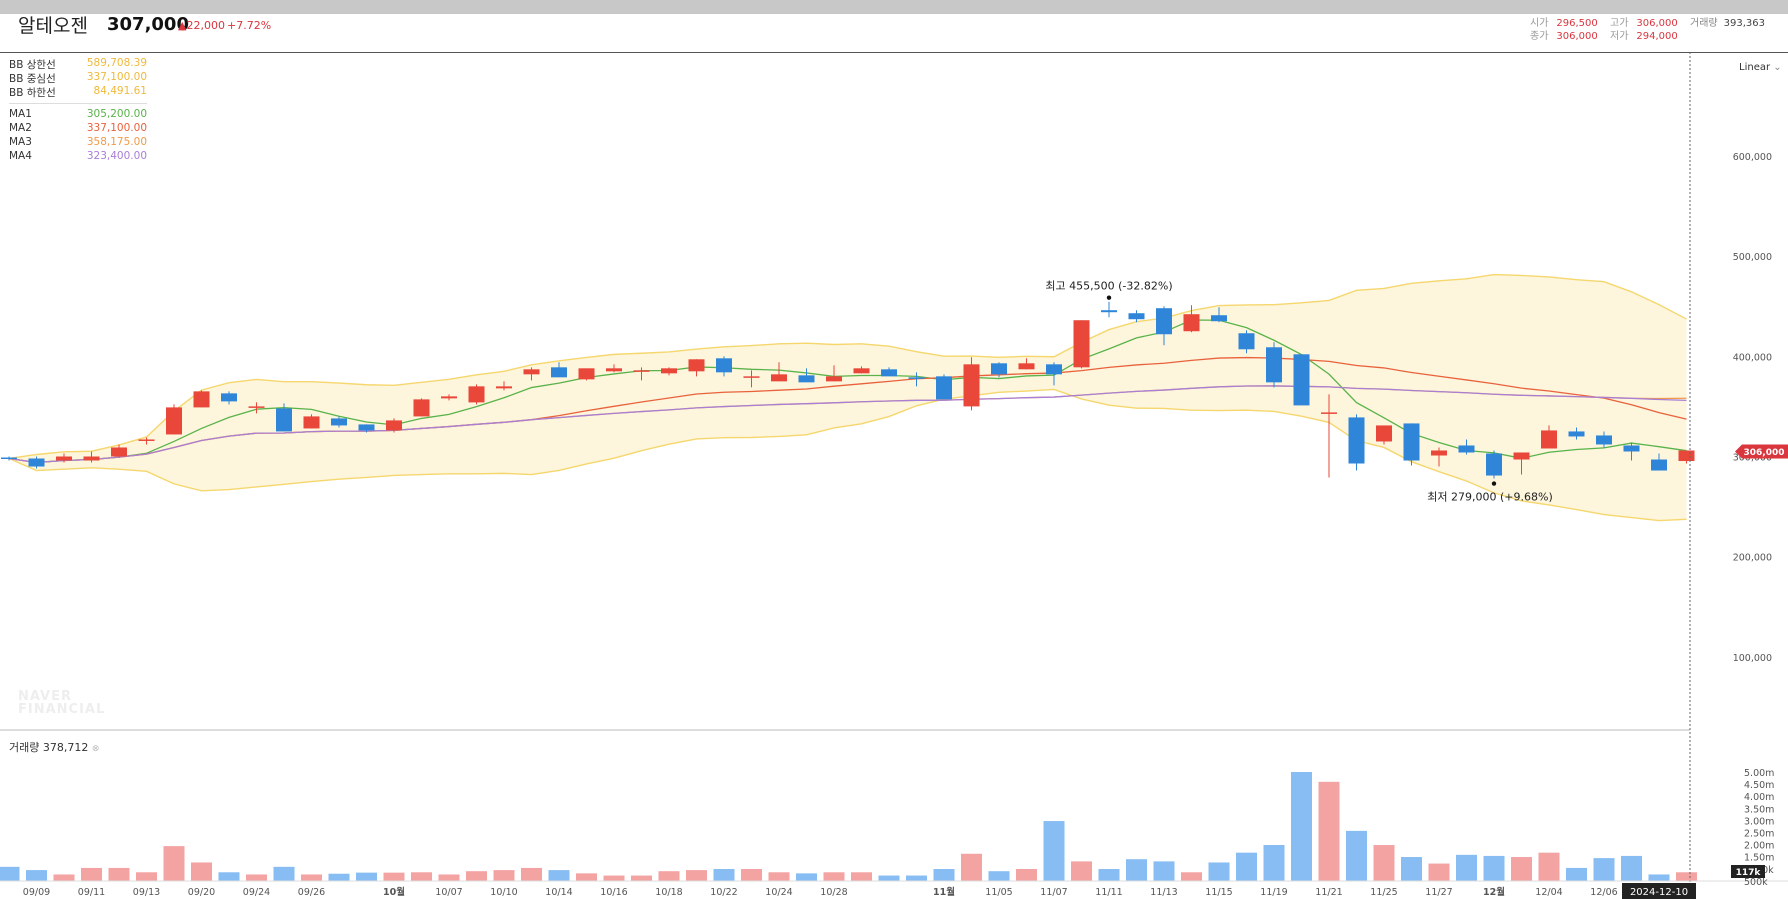 This screenshot has width=1788, height=899. What do you see at coordinates (1218, 892) in the screenshot?
I see `x-tick-label: 11/15` at bounding box center [1218, 892].